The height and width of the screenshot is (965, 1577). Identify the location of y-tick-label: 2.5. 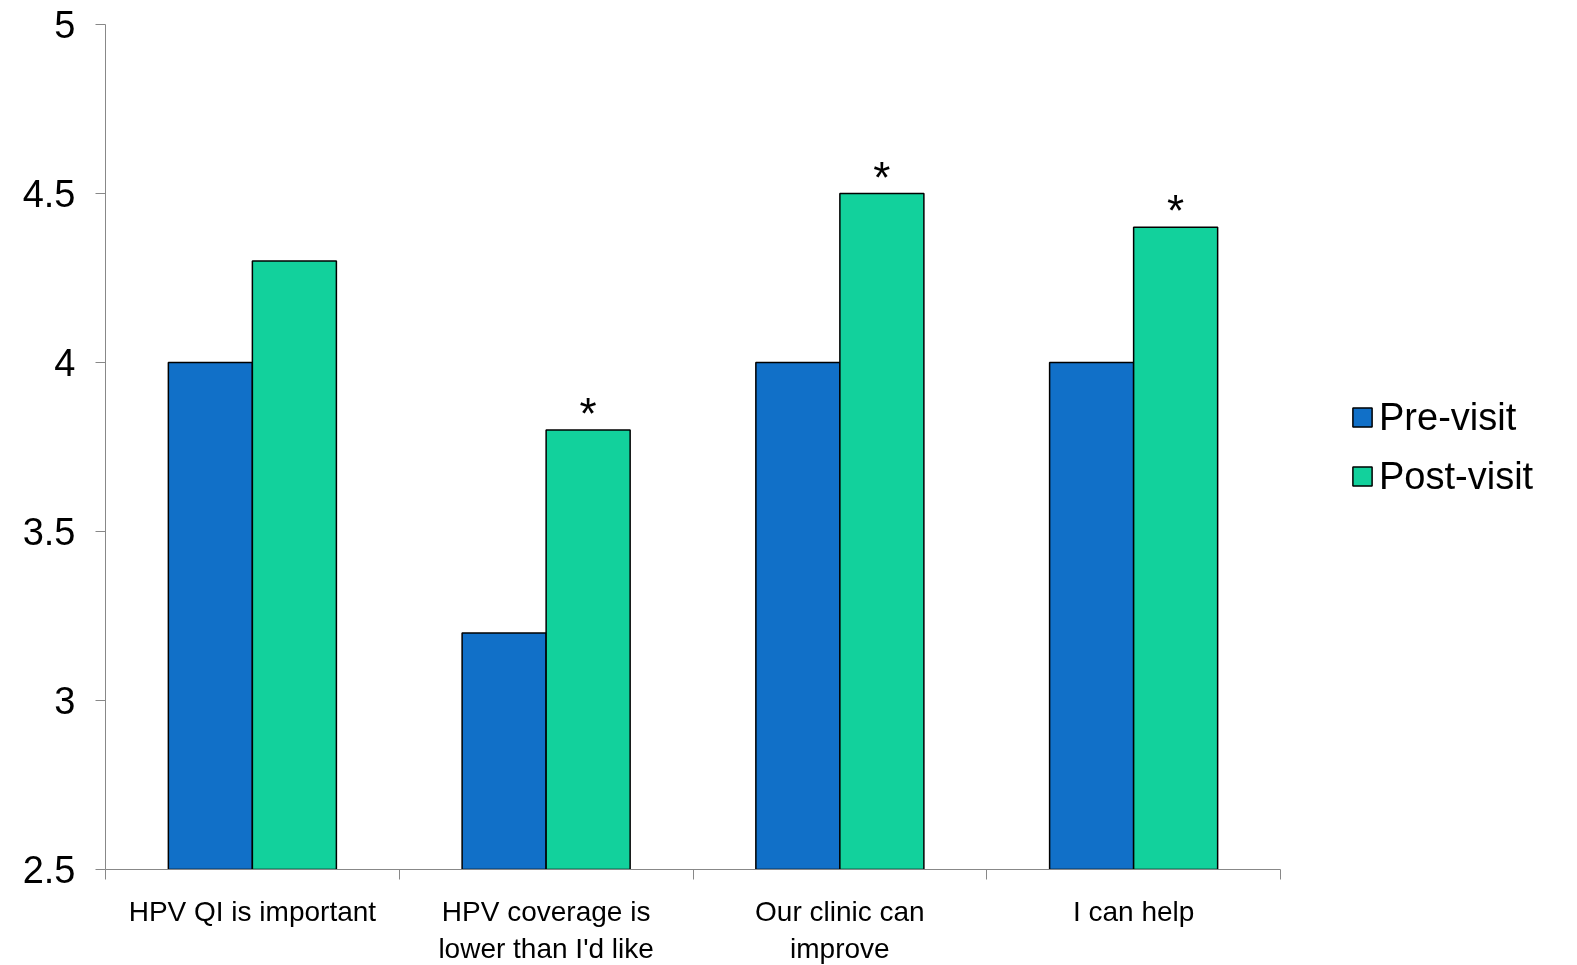
(49, 870).